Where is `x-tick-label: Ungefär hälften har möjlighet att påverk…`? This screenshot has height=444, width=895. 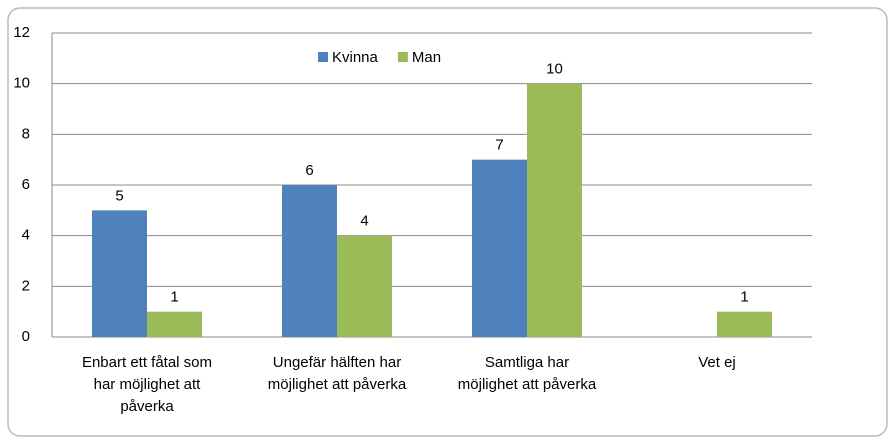
x-tick-label: Ungefär hälften har möjlighet att påverk… is located at coordinates (337, 373).